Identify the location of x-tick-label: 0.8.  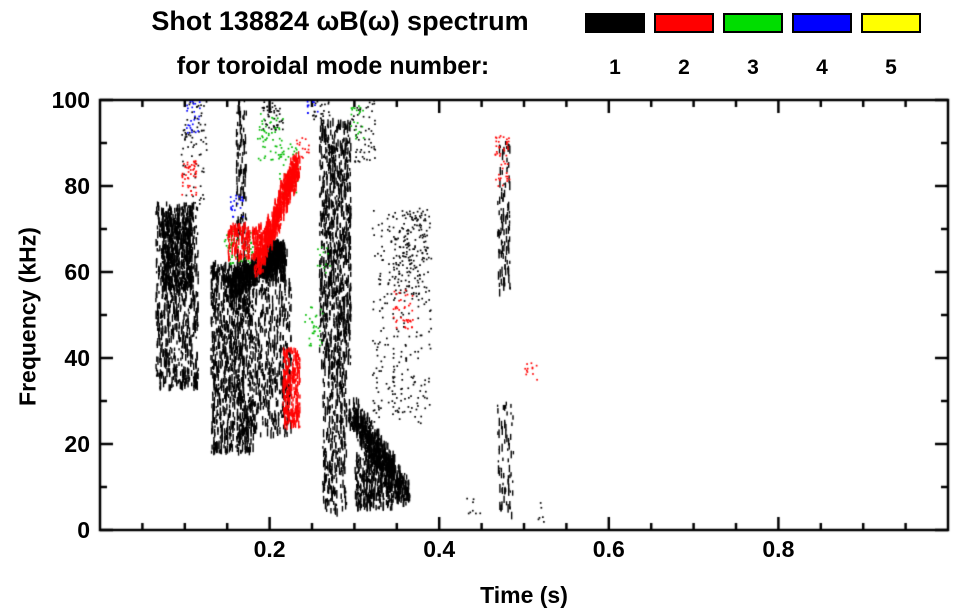
(778, 549).